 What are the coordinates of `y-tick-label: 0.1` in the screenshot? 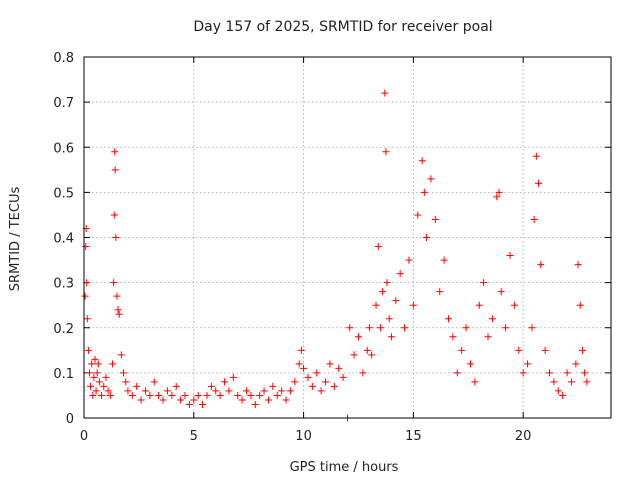 It's located at (63, 374).